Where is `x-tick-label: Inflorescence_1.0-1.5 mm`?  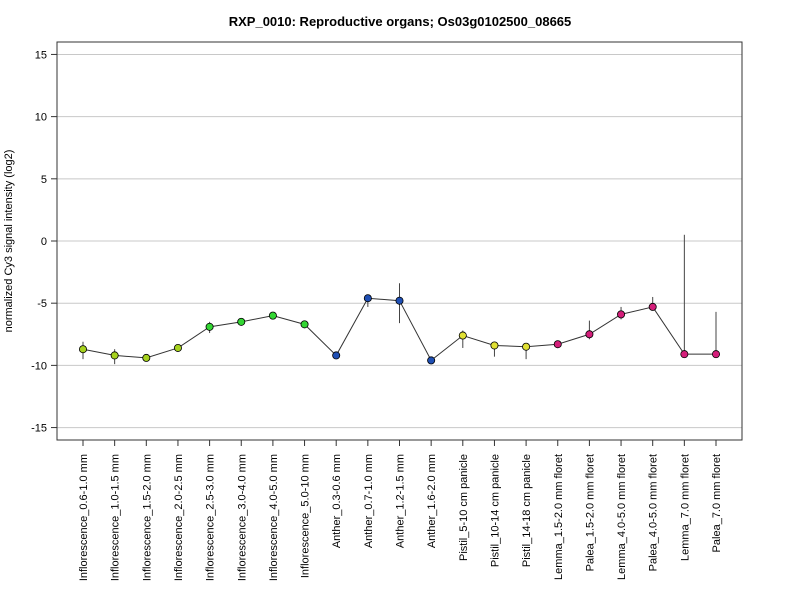 x-tick-label: Inflorescence_1.0-1.5 mm is located at coordinates (116, 517).